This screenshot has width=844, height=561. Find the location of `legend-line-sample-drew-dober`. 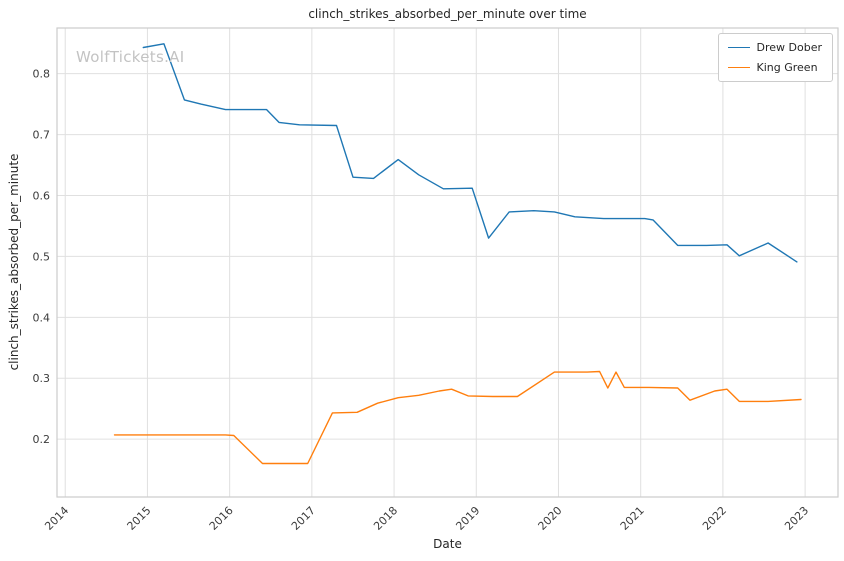

legend-line-sample-drew-dober is located at coordinates (738, 47).